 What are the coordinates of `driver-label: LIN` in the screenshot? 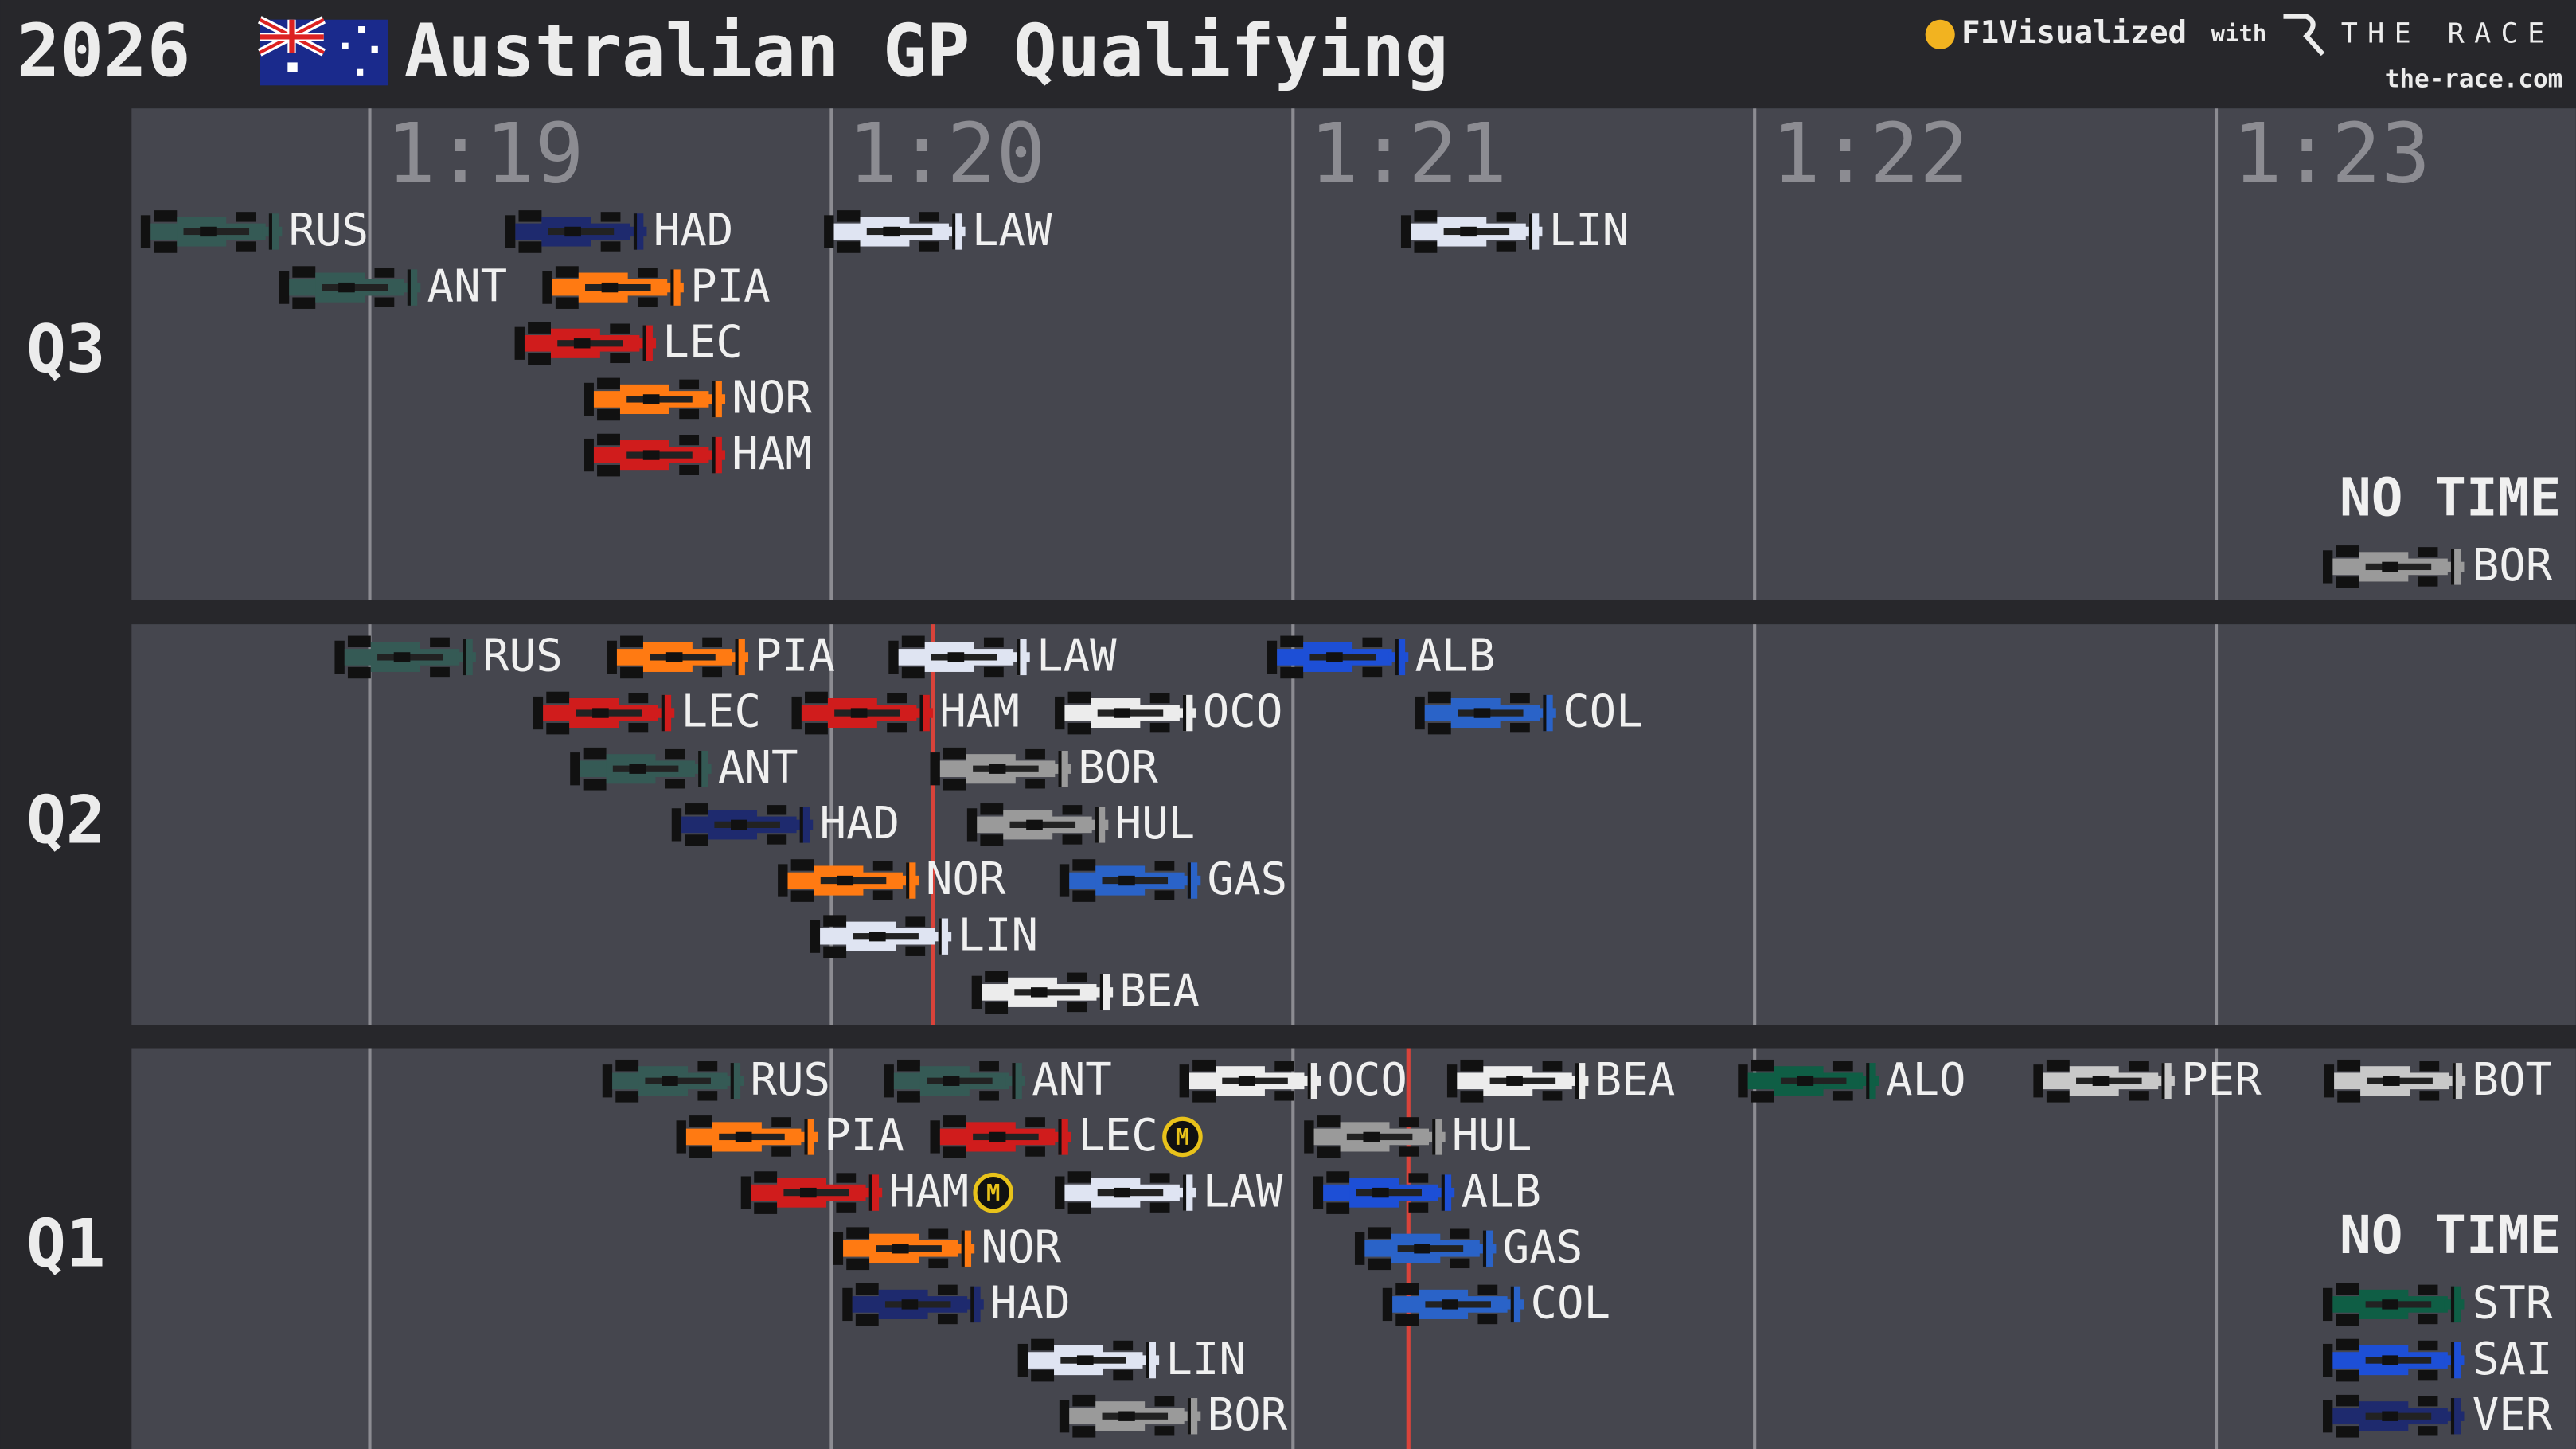 It's located at (1205, 1359).